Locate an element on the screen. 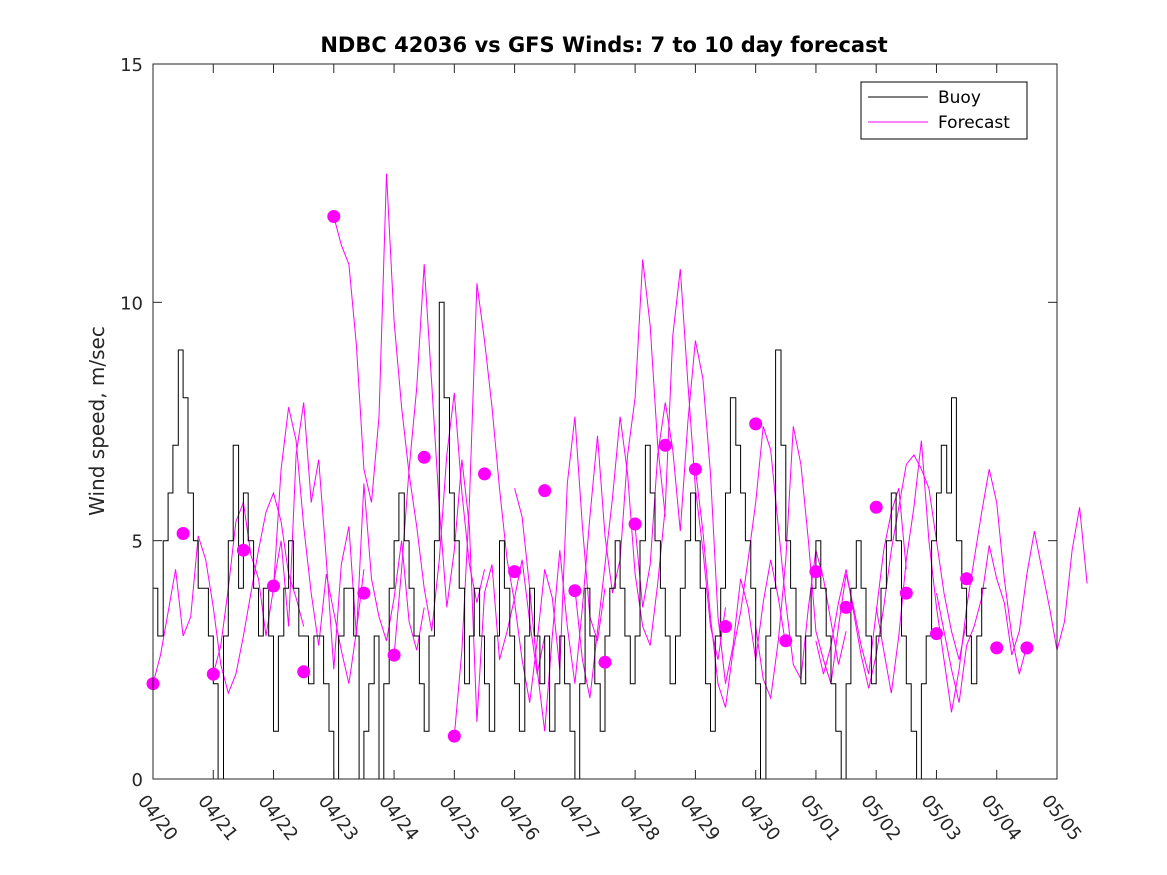 The height and width of the screenshot is (875, 1167). x-tick-label: 04/29 is located at coordinates (699, 818).